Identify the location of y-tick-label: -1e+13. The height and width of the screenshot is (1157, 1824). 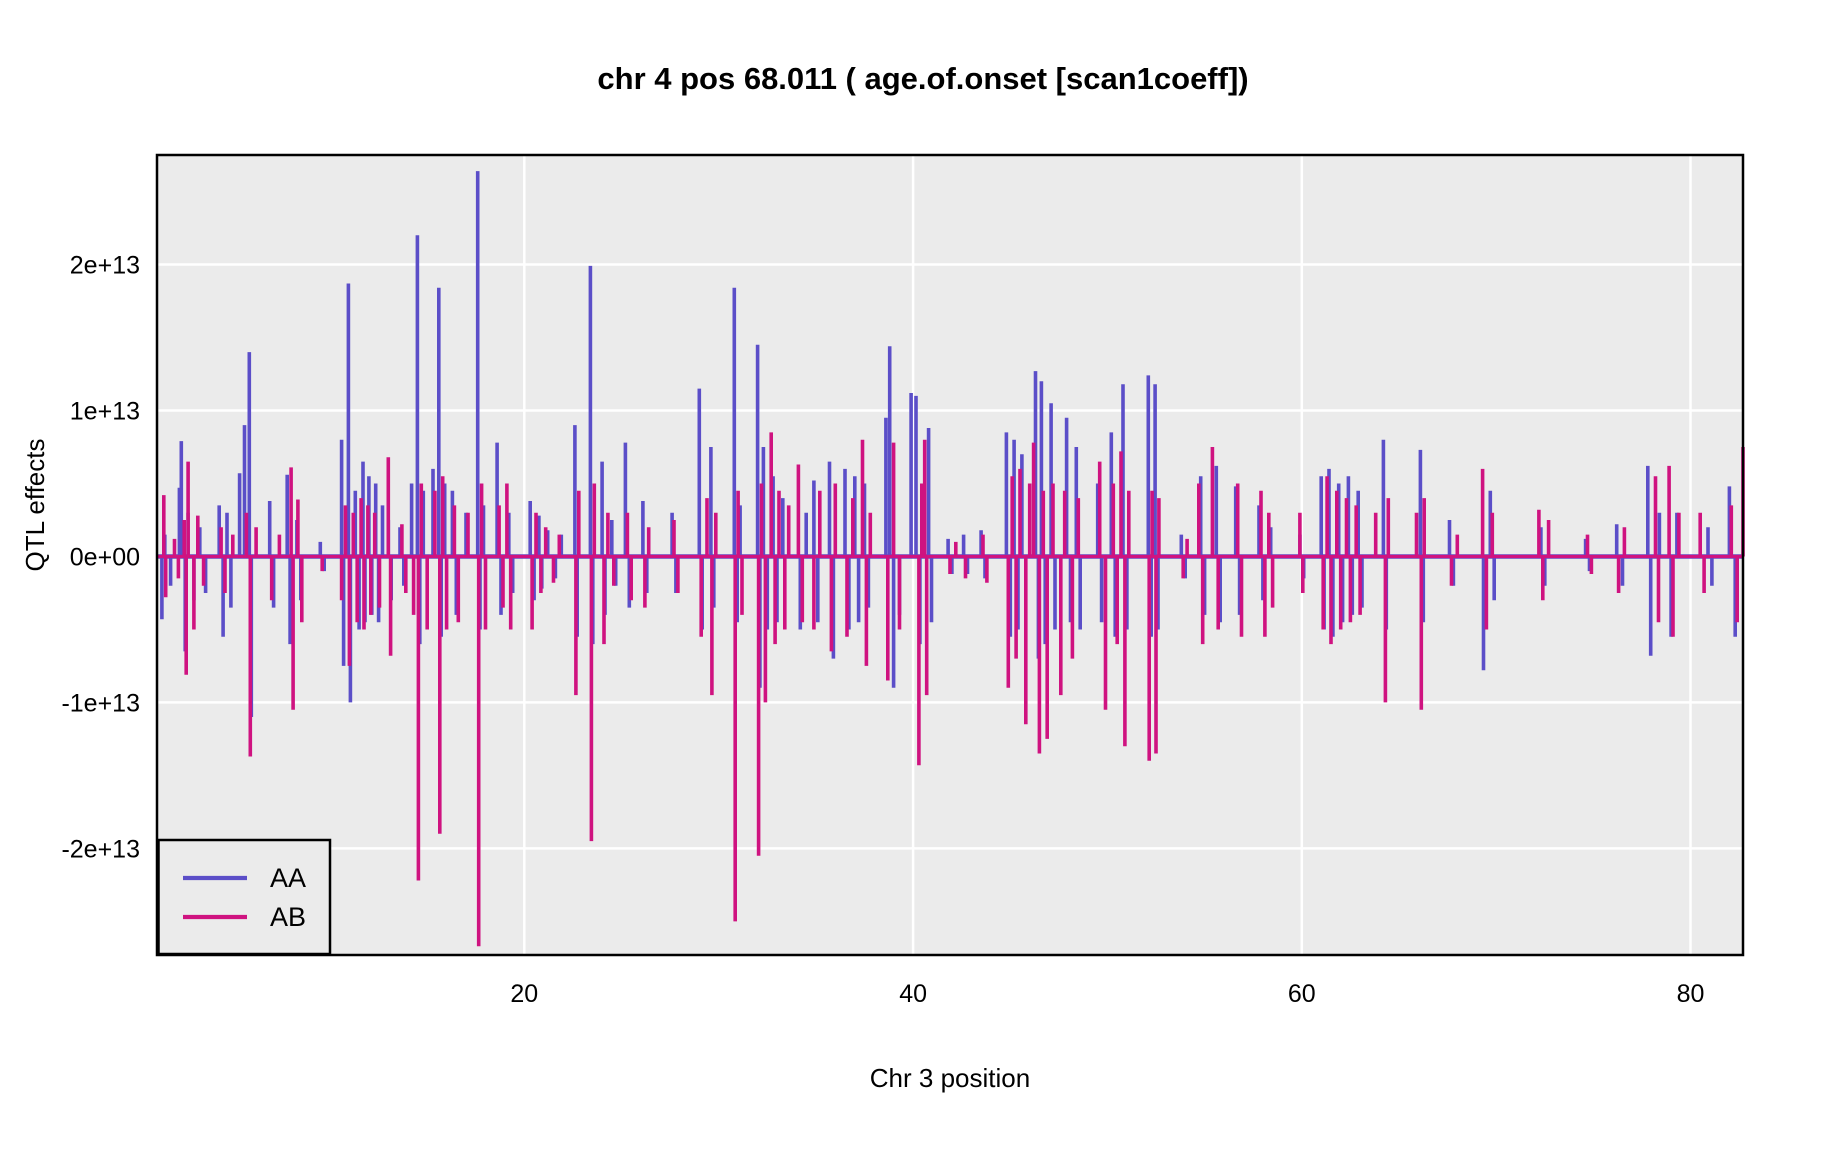
(100, 703).